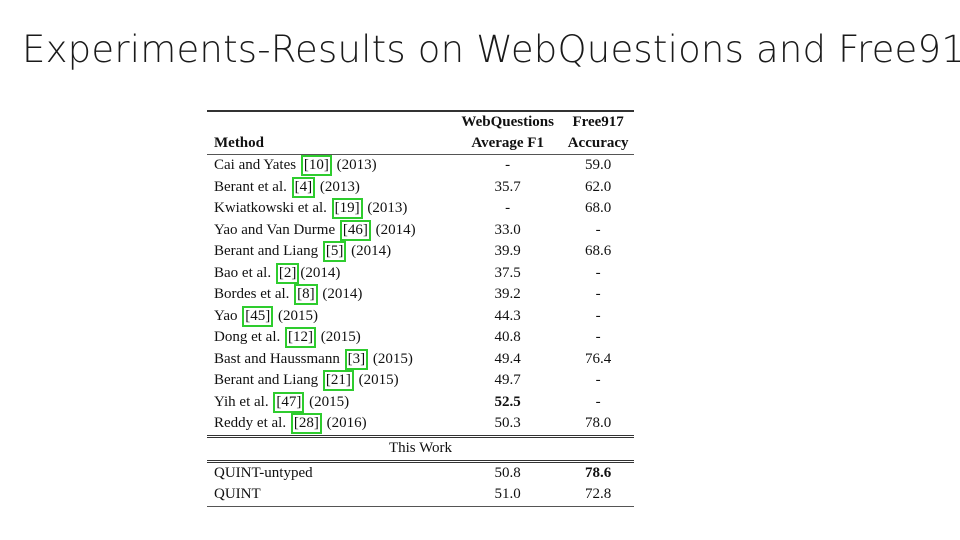 This screenshot has width=960, height=540. I want to click on table-row: Bao et al. [2] (2014) 37.5 -, so click(420, 273).